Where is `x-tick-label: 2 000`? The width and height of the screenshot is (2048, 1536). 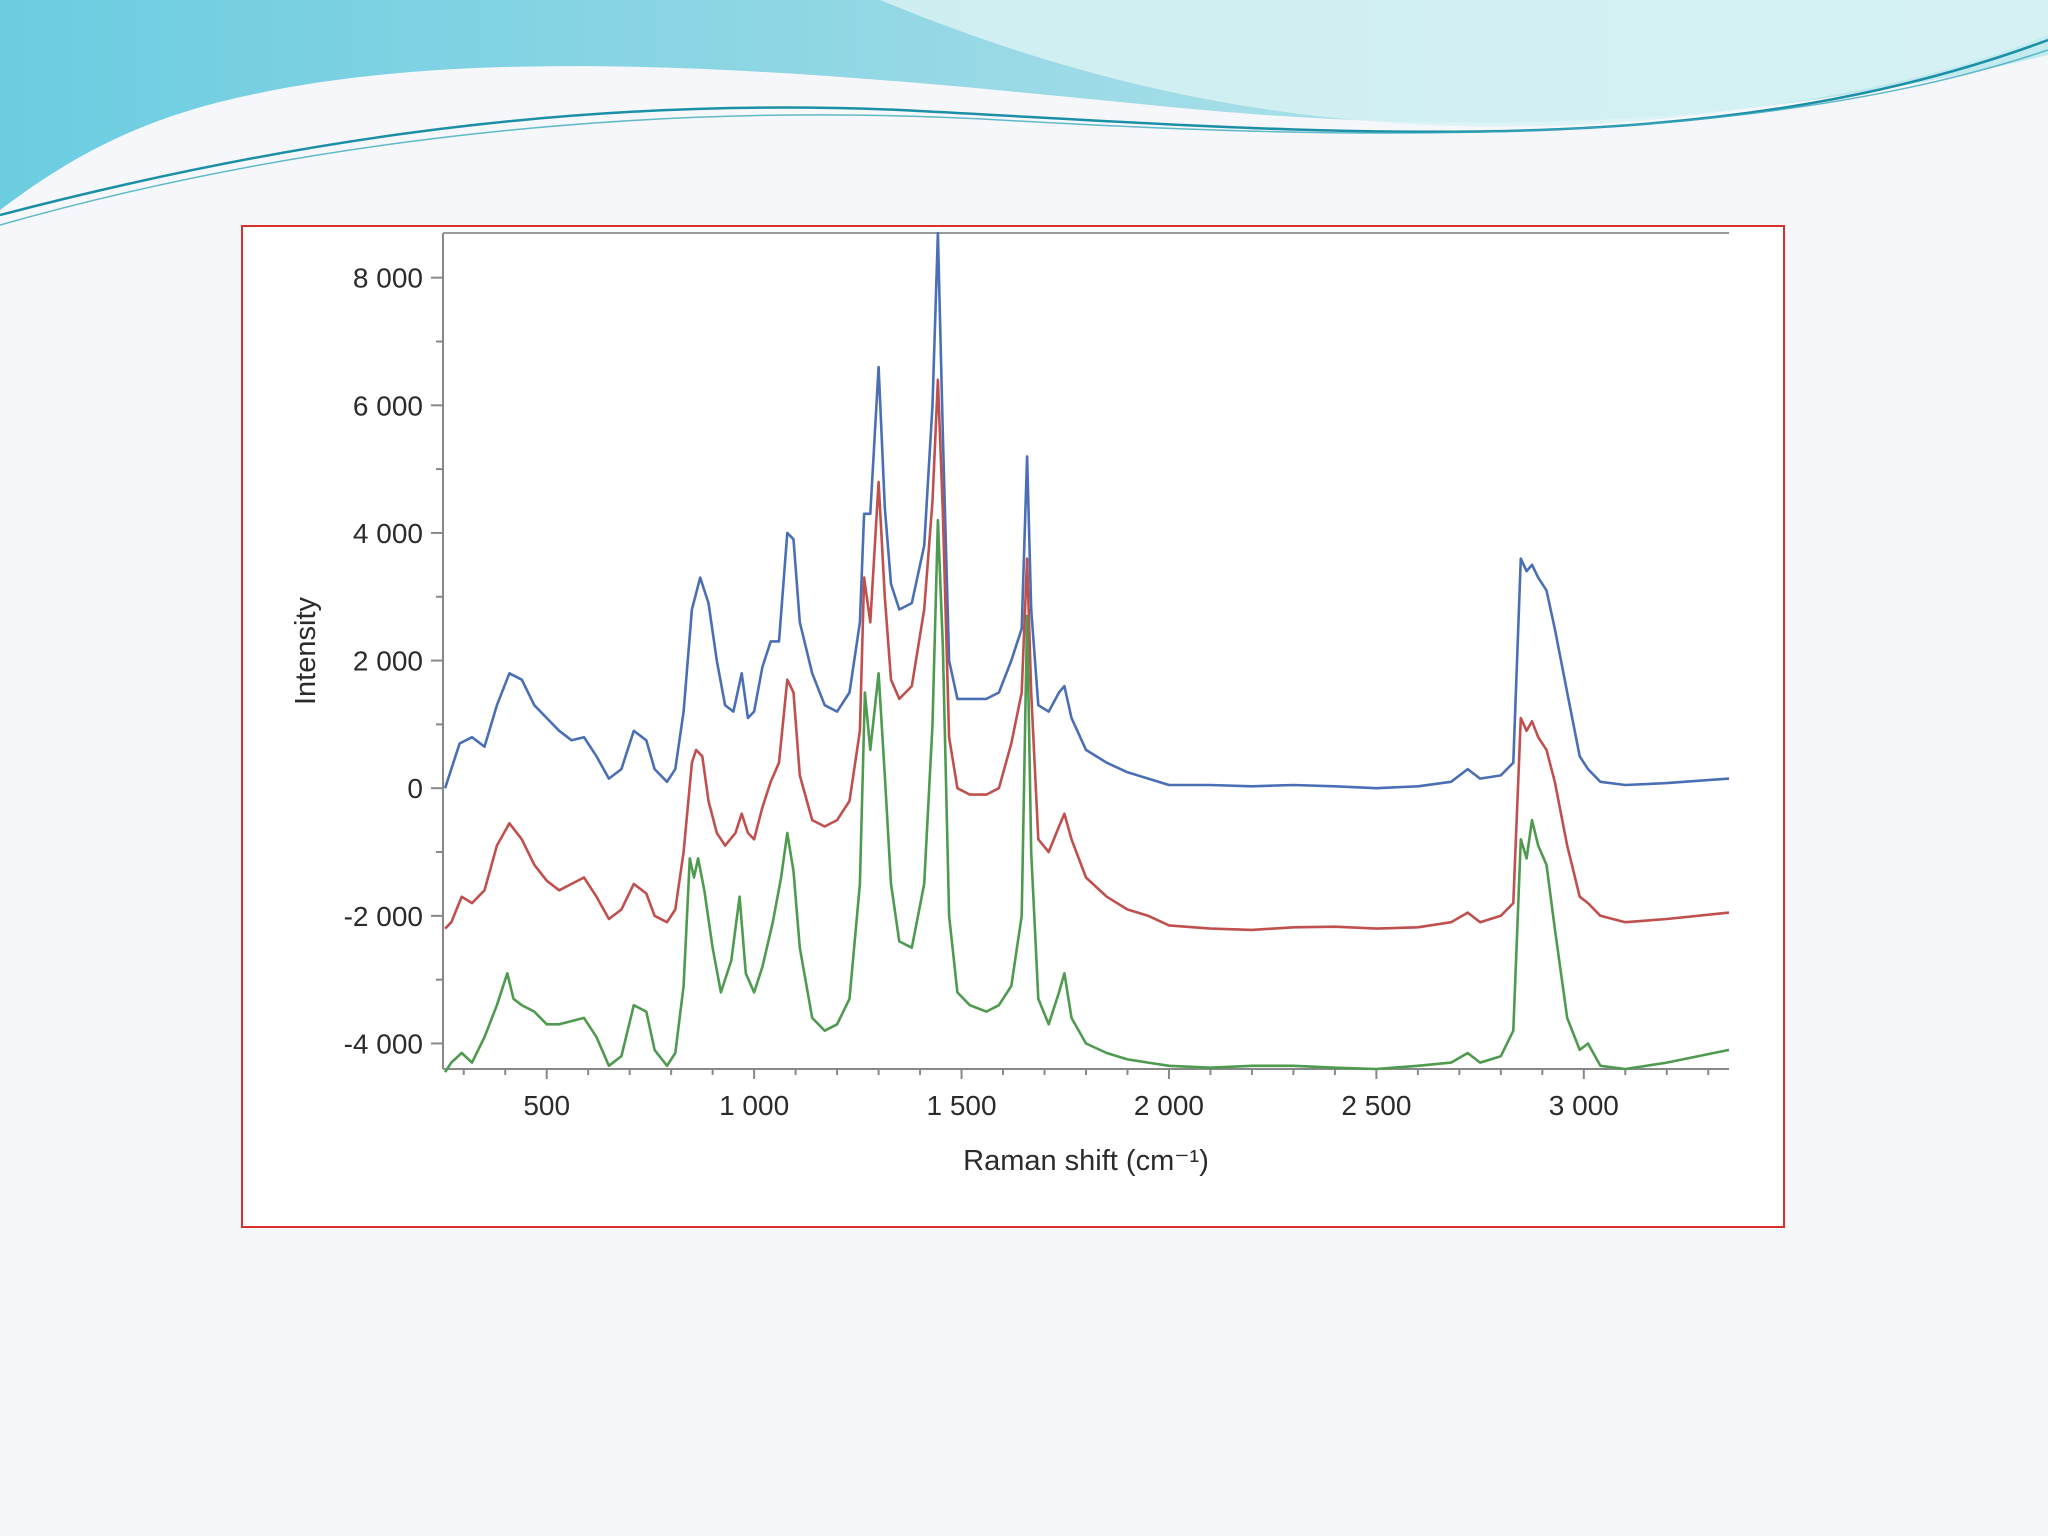 x-tick-label: 2 000 is located at coordinates (1169, 1105).